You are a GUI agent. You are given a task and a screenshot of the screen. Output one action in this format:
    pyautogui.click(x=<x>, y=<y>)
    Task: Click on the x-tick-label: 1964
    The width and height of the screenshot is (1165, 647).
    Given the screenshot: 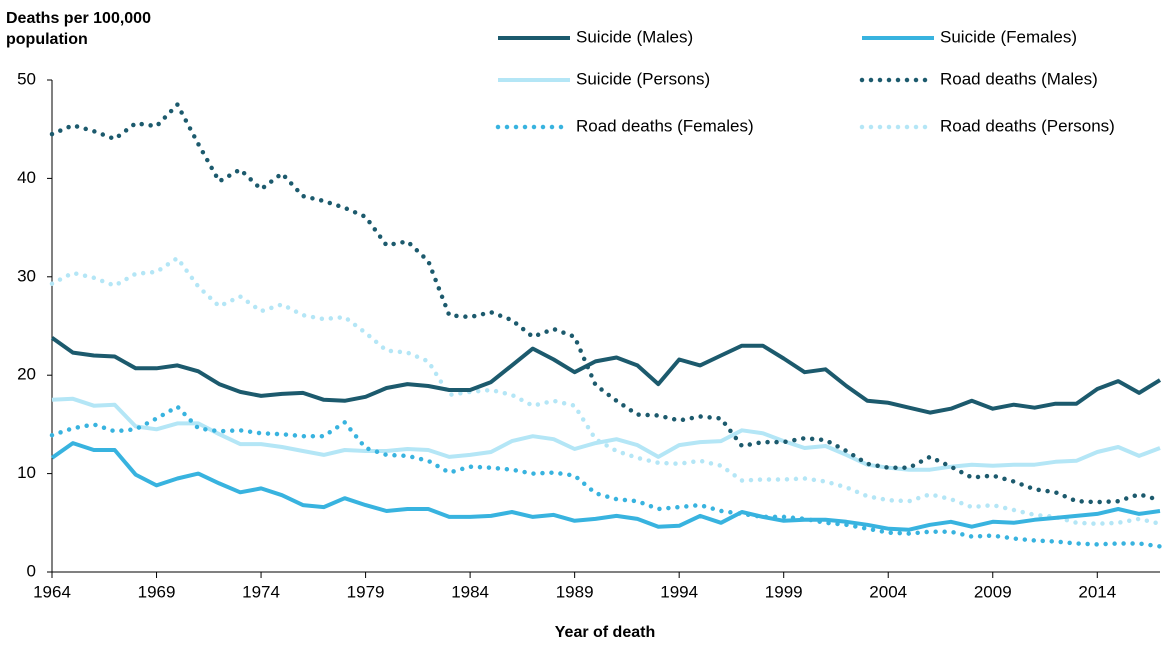 What is the action you would take?
    pyautogui.click(x=52, y=591)
    